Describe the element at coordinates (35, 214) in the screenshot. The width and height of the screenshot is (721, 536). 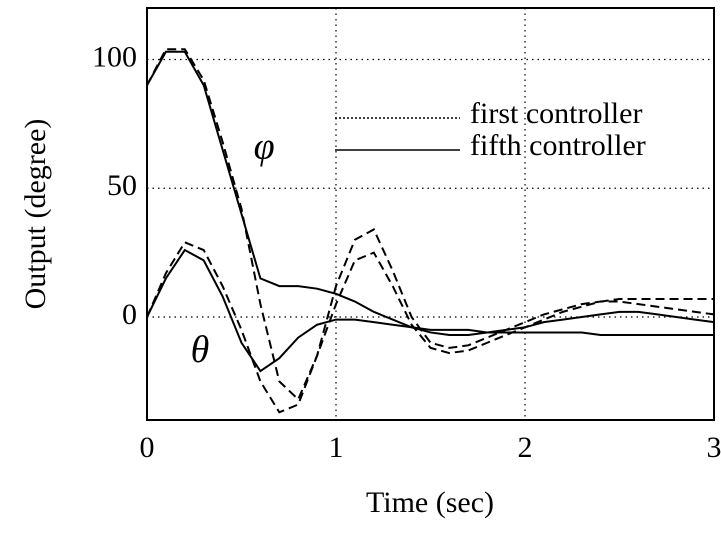
I see `y-axis-label: Output (degree)` at that location.